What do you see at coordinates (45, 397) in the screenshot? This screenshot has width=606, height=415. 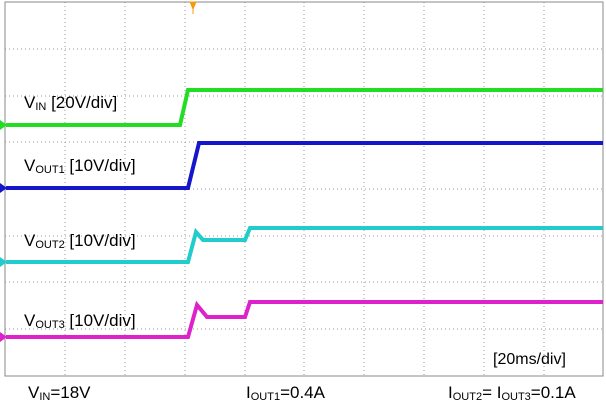 I see `text-sub: IN` at bounding box center [45, 397].